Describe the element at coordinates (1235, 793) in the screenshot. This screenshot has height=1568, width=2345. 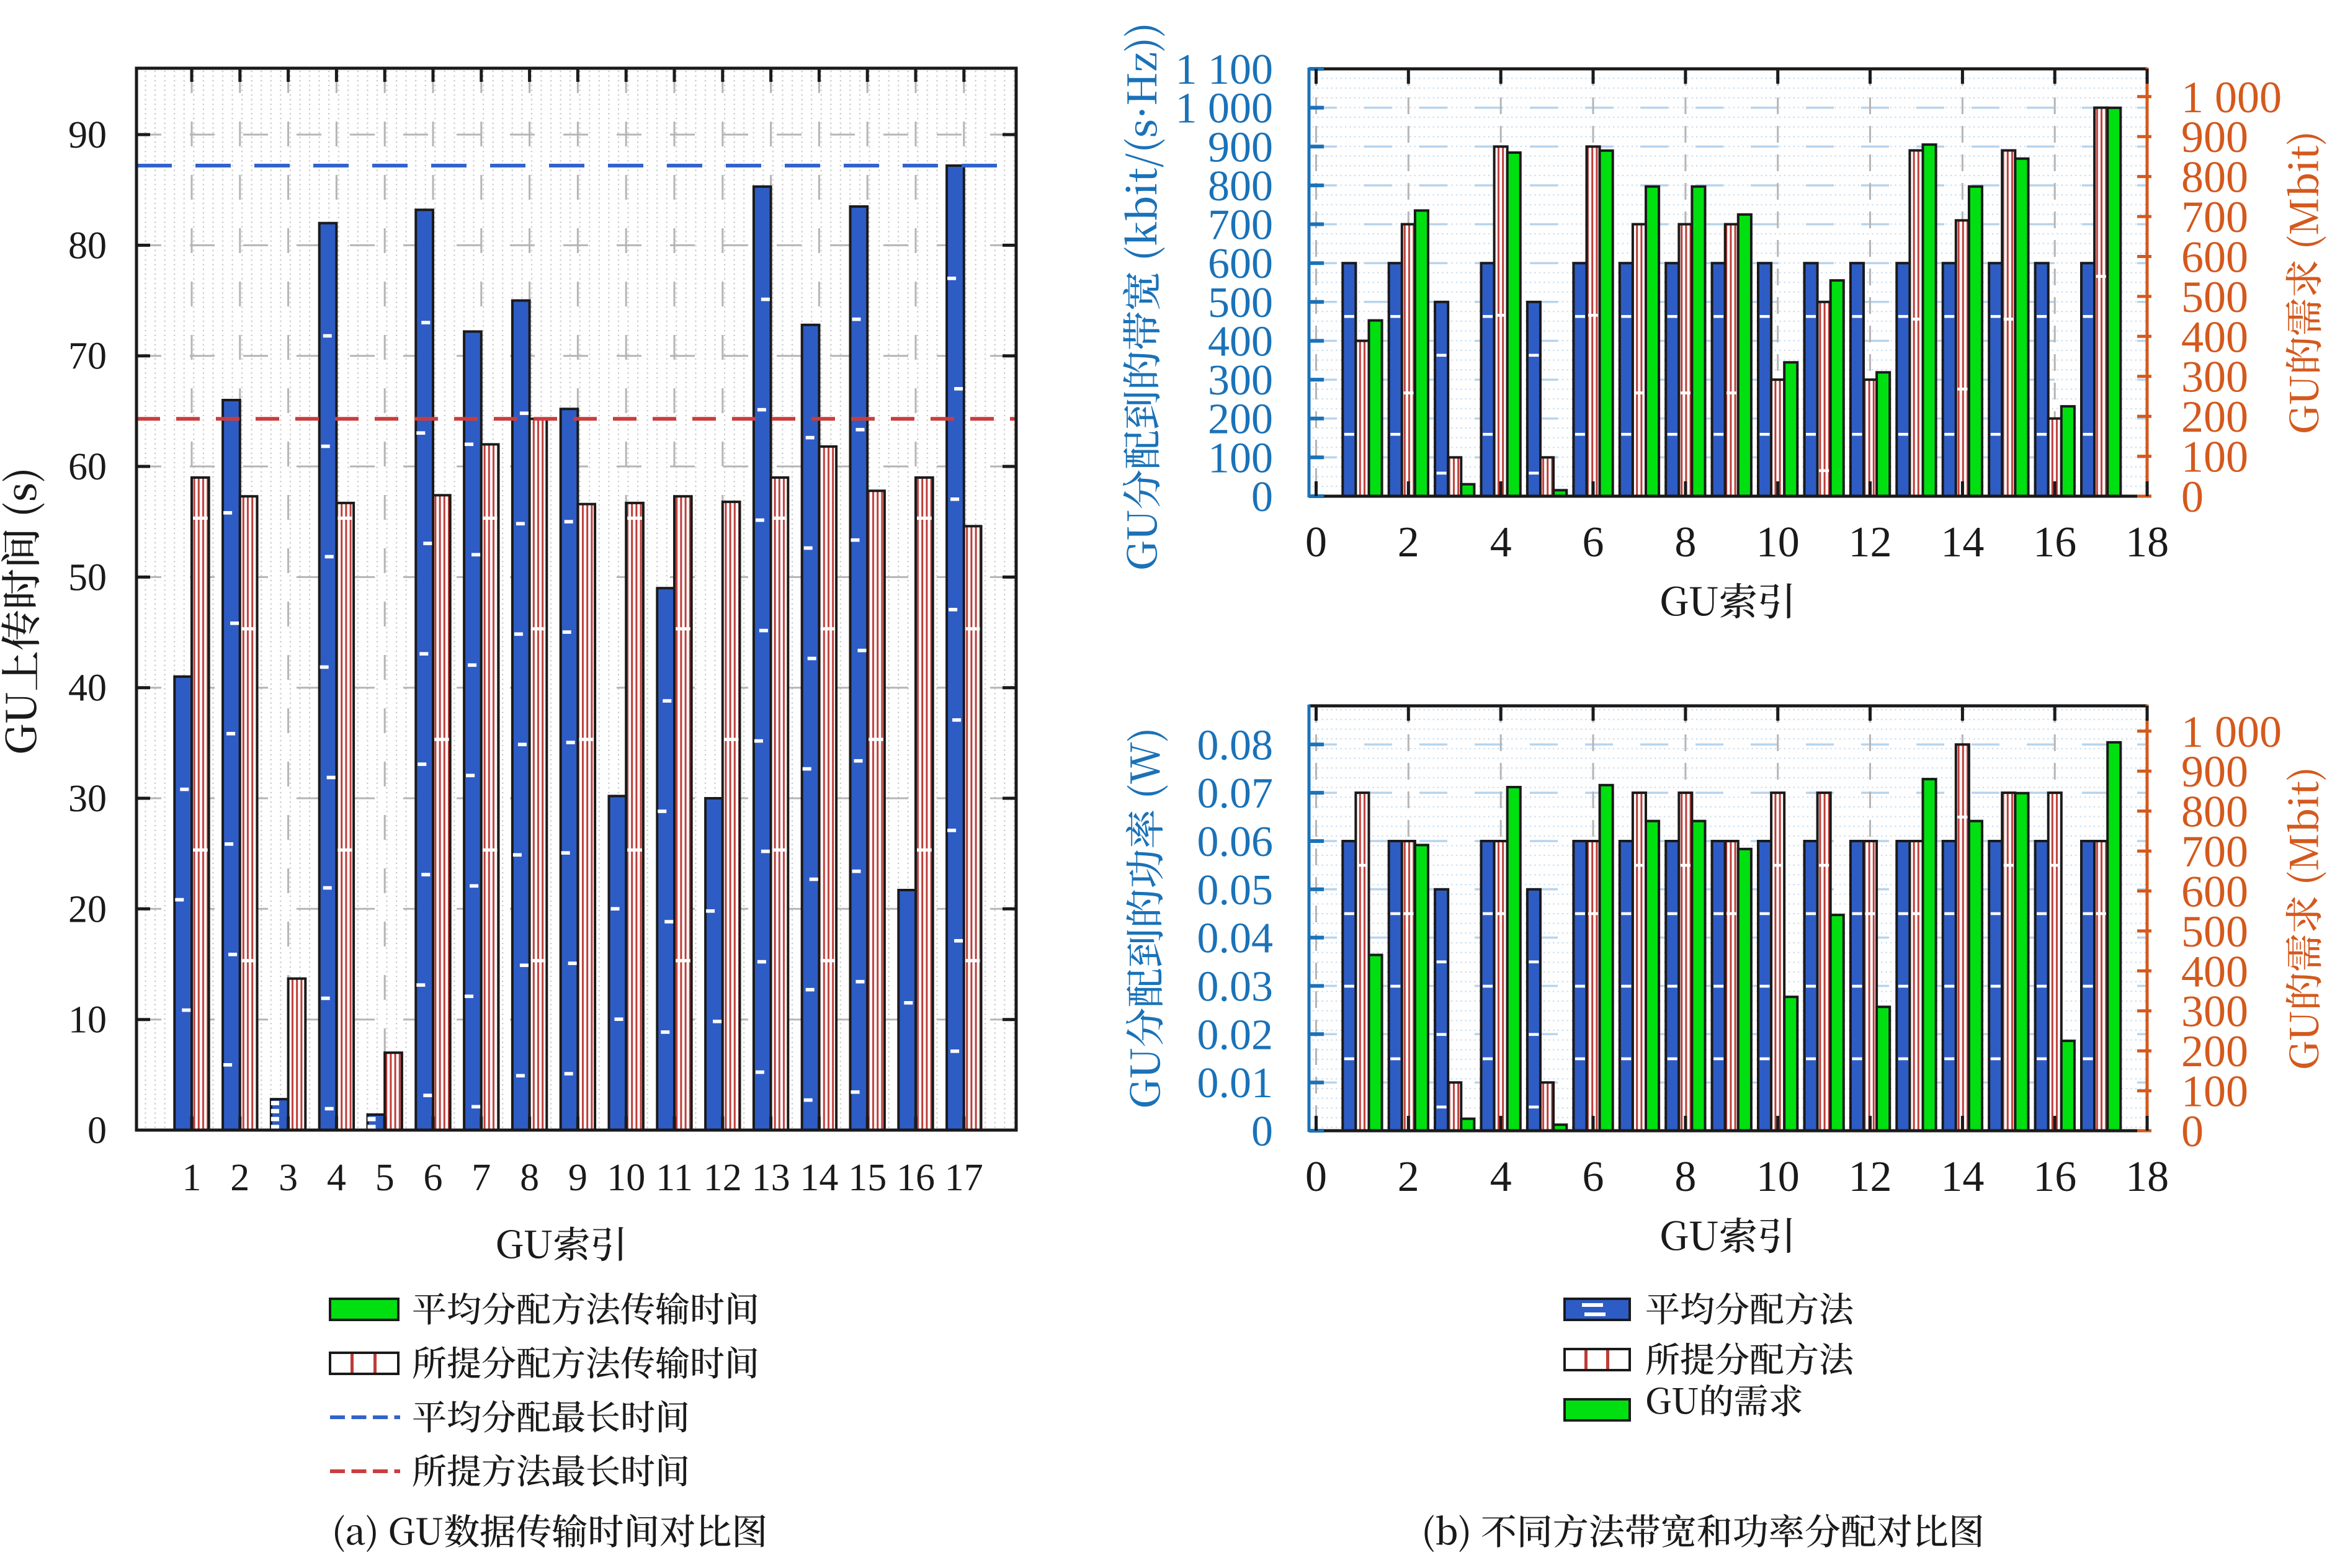
I see `svg-text: 0.07` at that location.